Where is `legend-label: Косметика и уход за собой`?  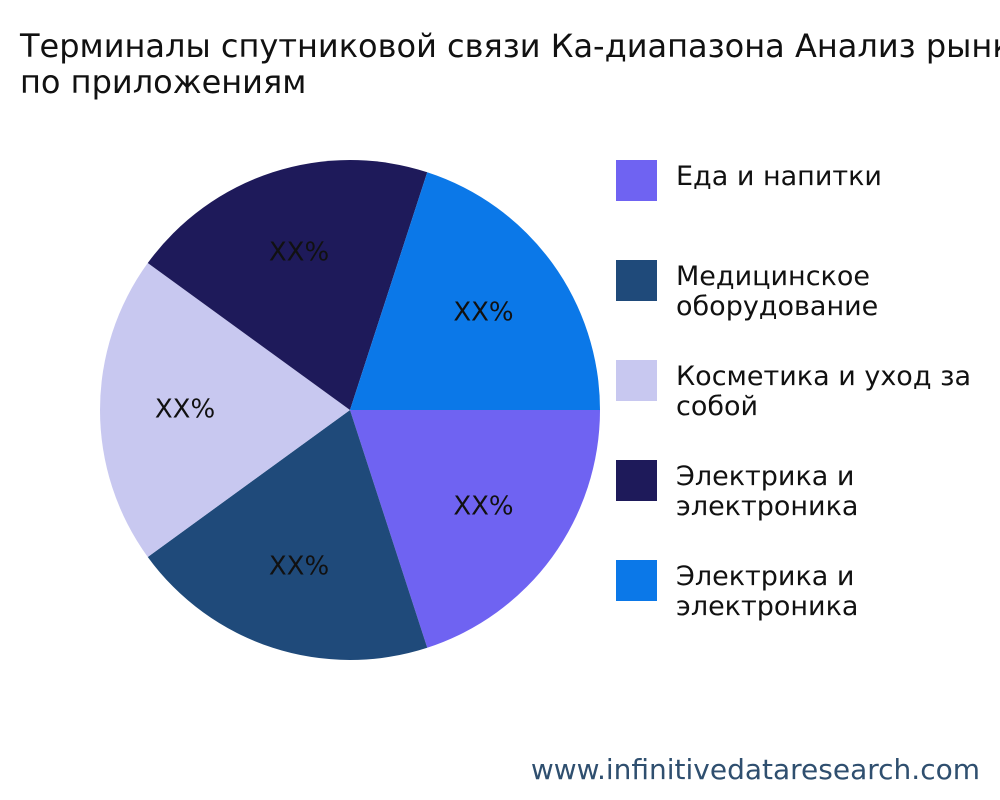 legend-label: Косметика и уход за собой is located at coordinates (823, 391).